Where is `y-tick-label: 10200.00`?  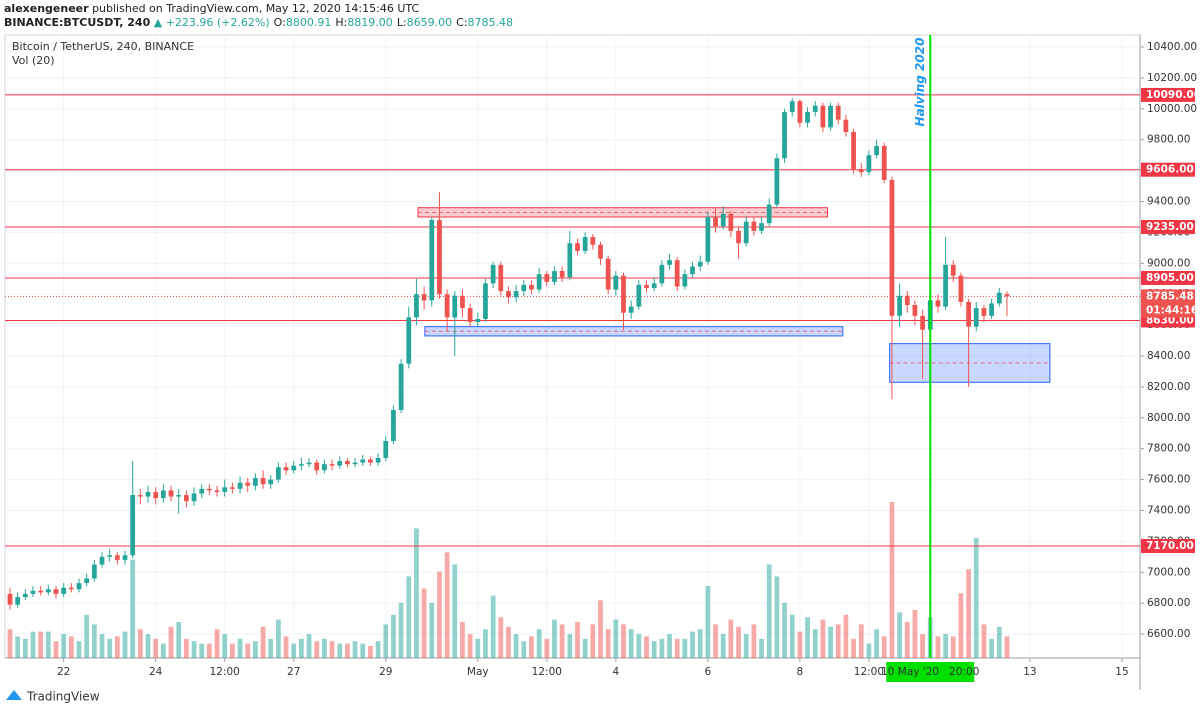
y-tick-label: 10200.00 is located at coordinates (1172, 78).